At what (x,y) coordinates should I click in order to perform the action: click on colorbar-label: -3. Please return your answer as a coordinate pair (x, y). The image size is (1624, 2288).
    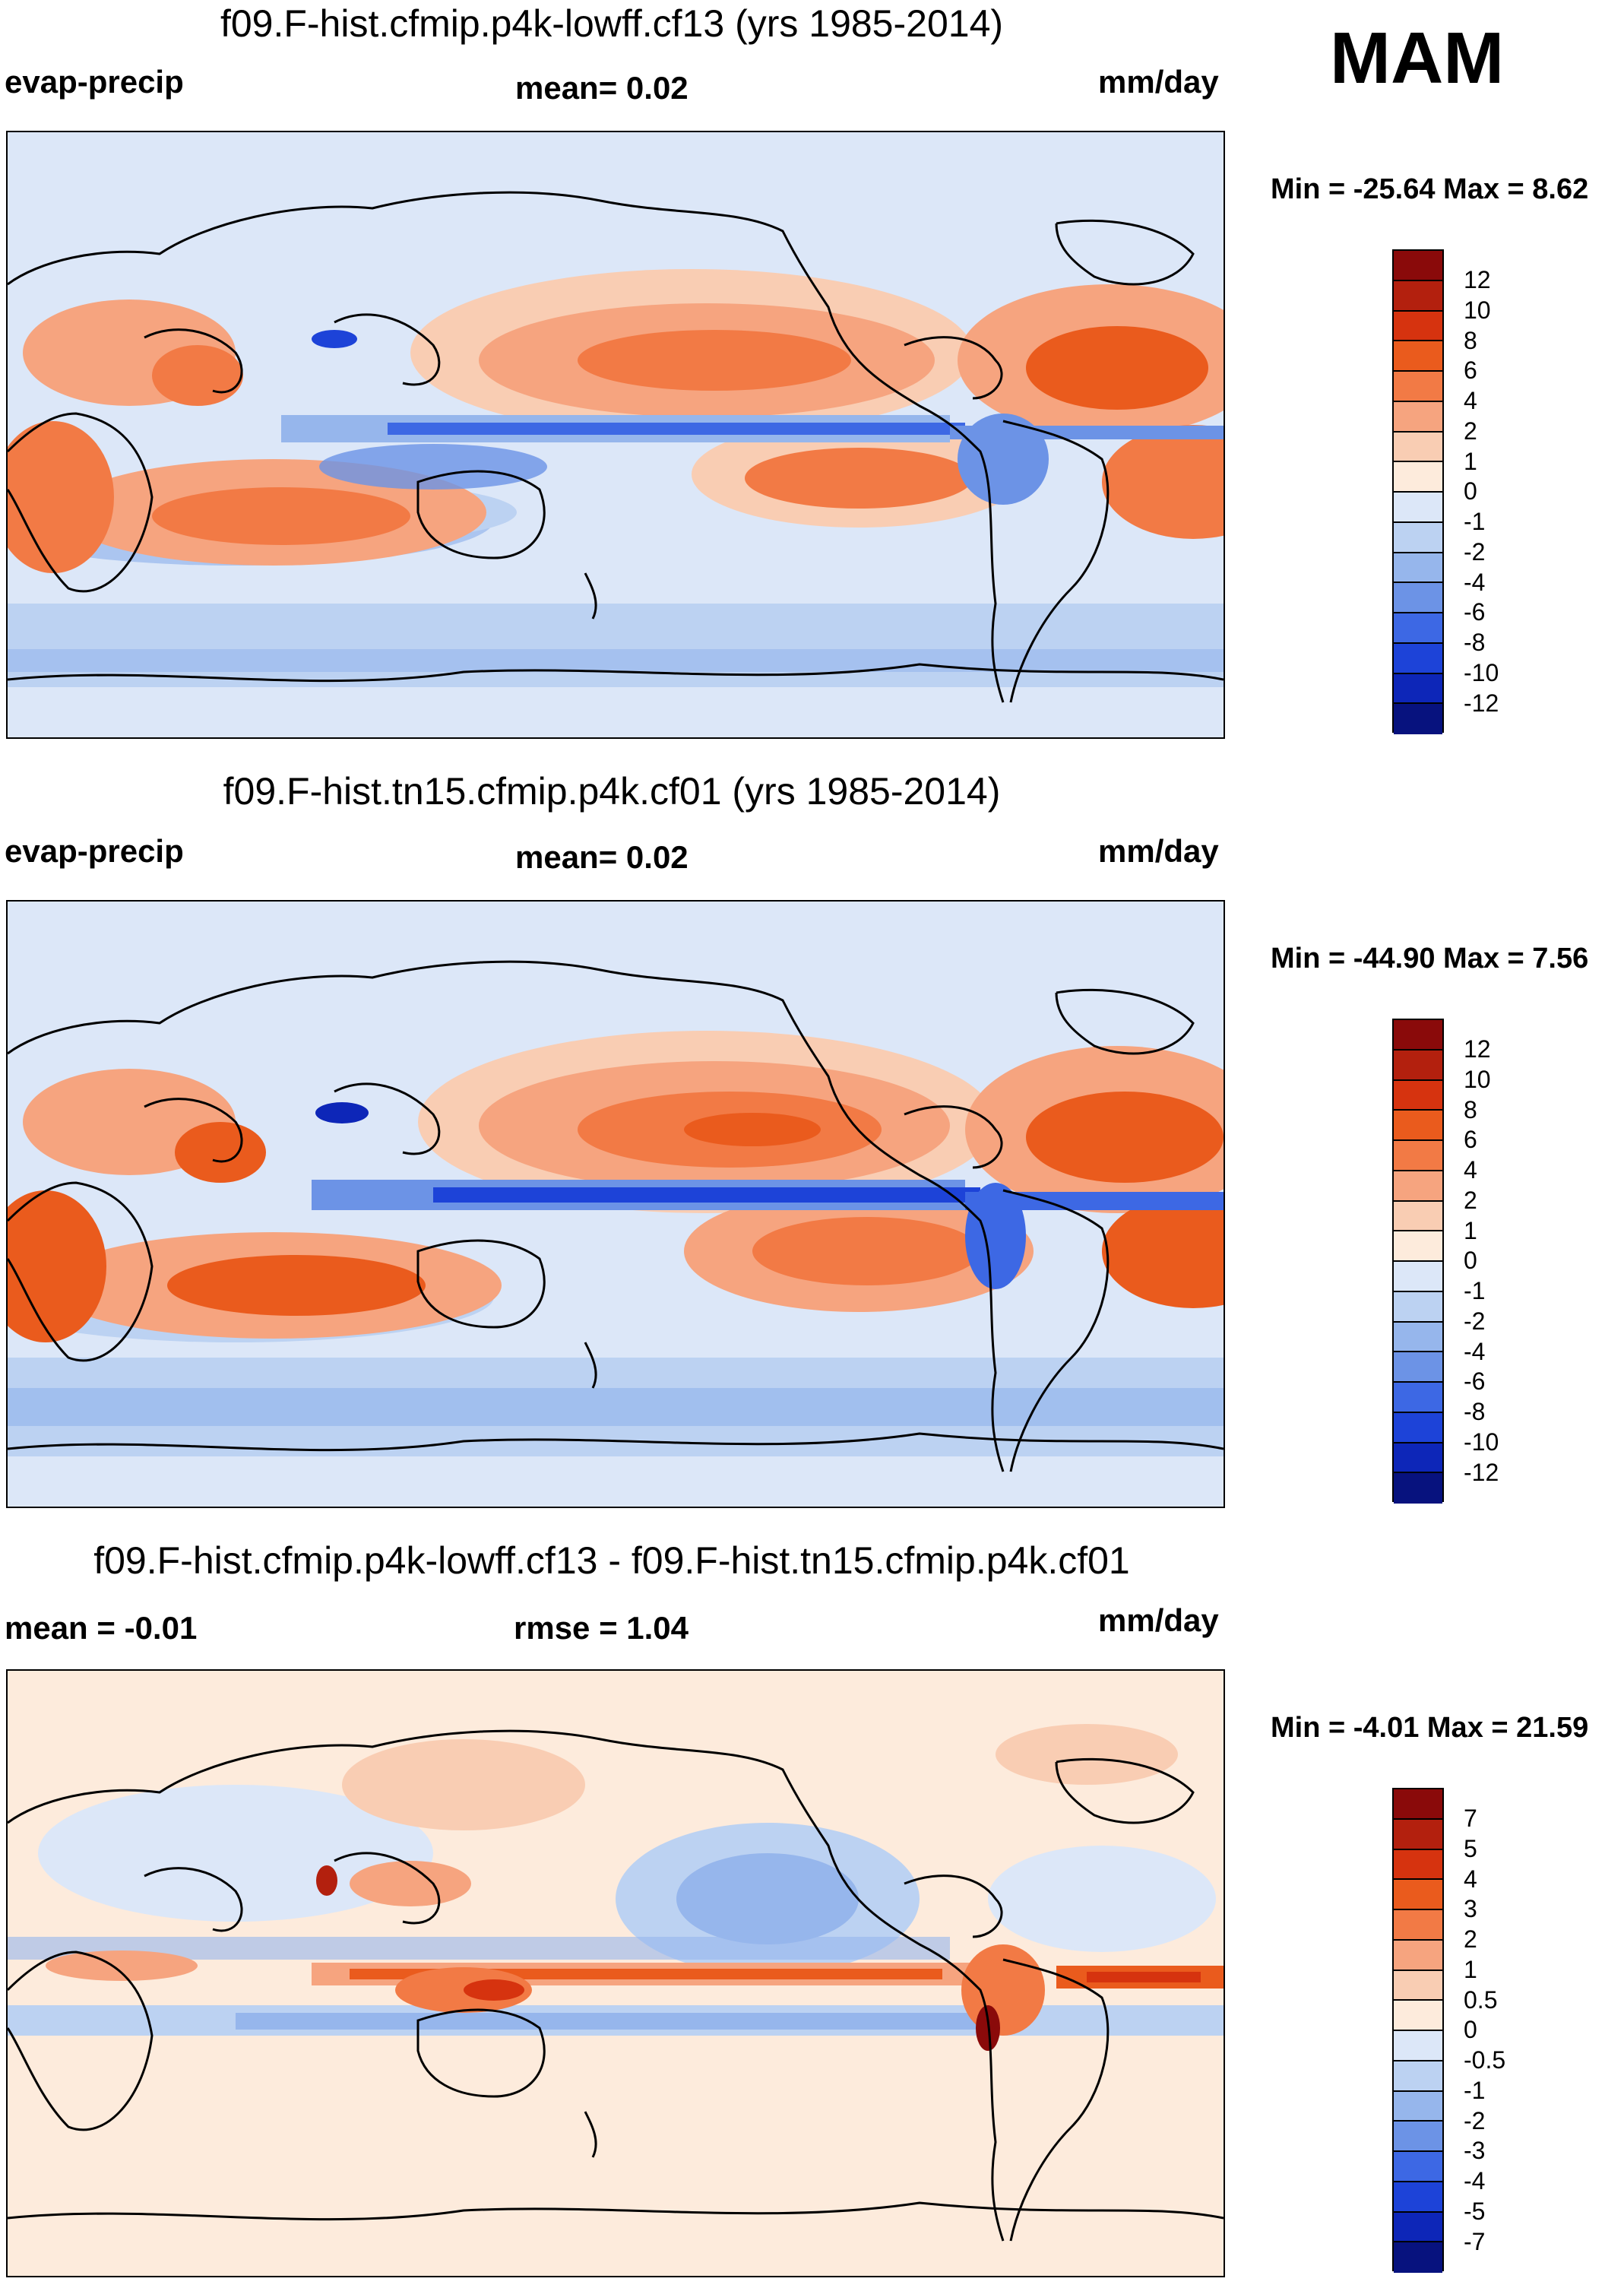
    Looking at the image, I should click on (1475, 2151).